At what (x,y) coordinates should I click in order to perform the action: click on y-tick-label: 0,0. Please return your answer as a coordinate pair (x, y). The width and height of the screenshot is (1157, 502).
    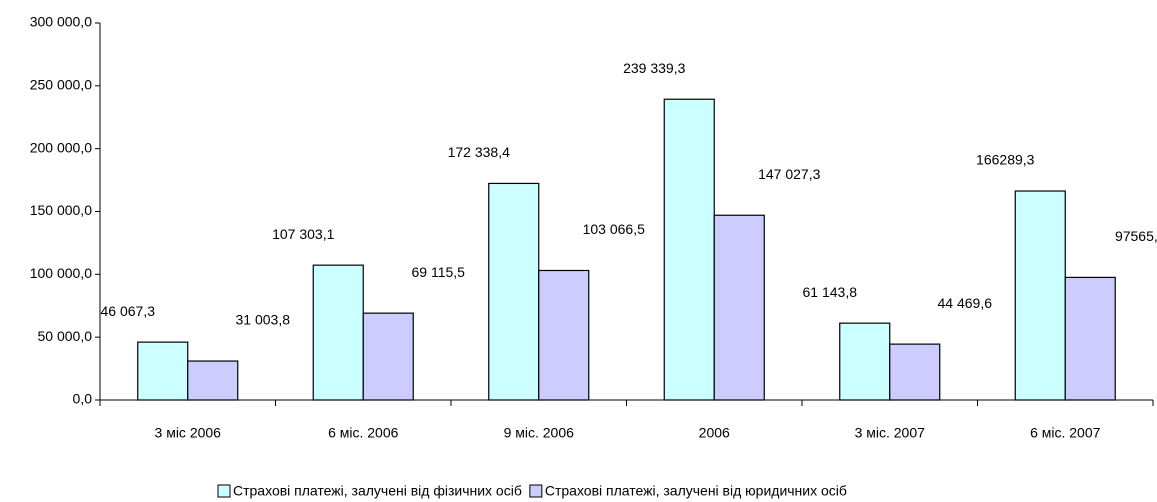
    Looking at the image, I should click on (83, 399).